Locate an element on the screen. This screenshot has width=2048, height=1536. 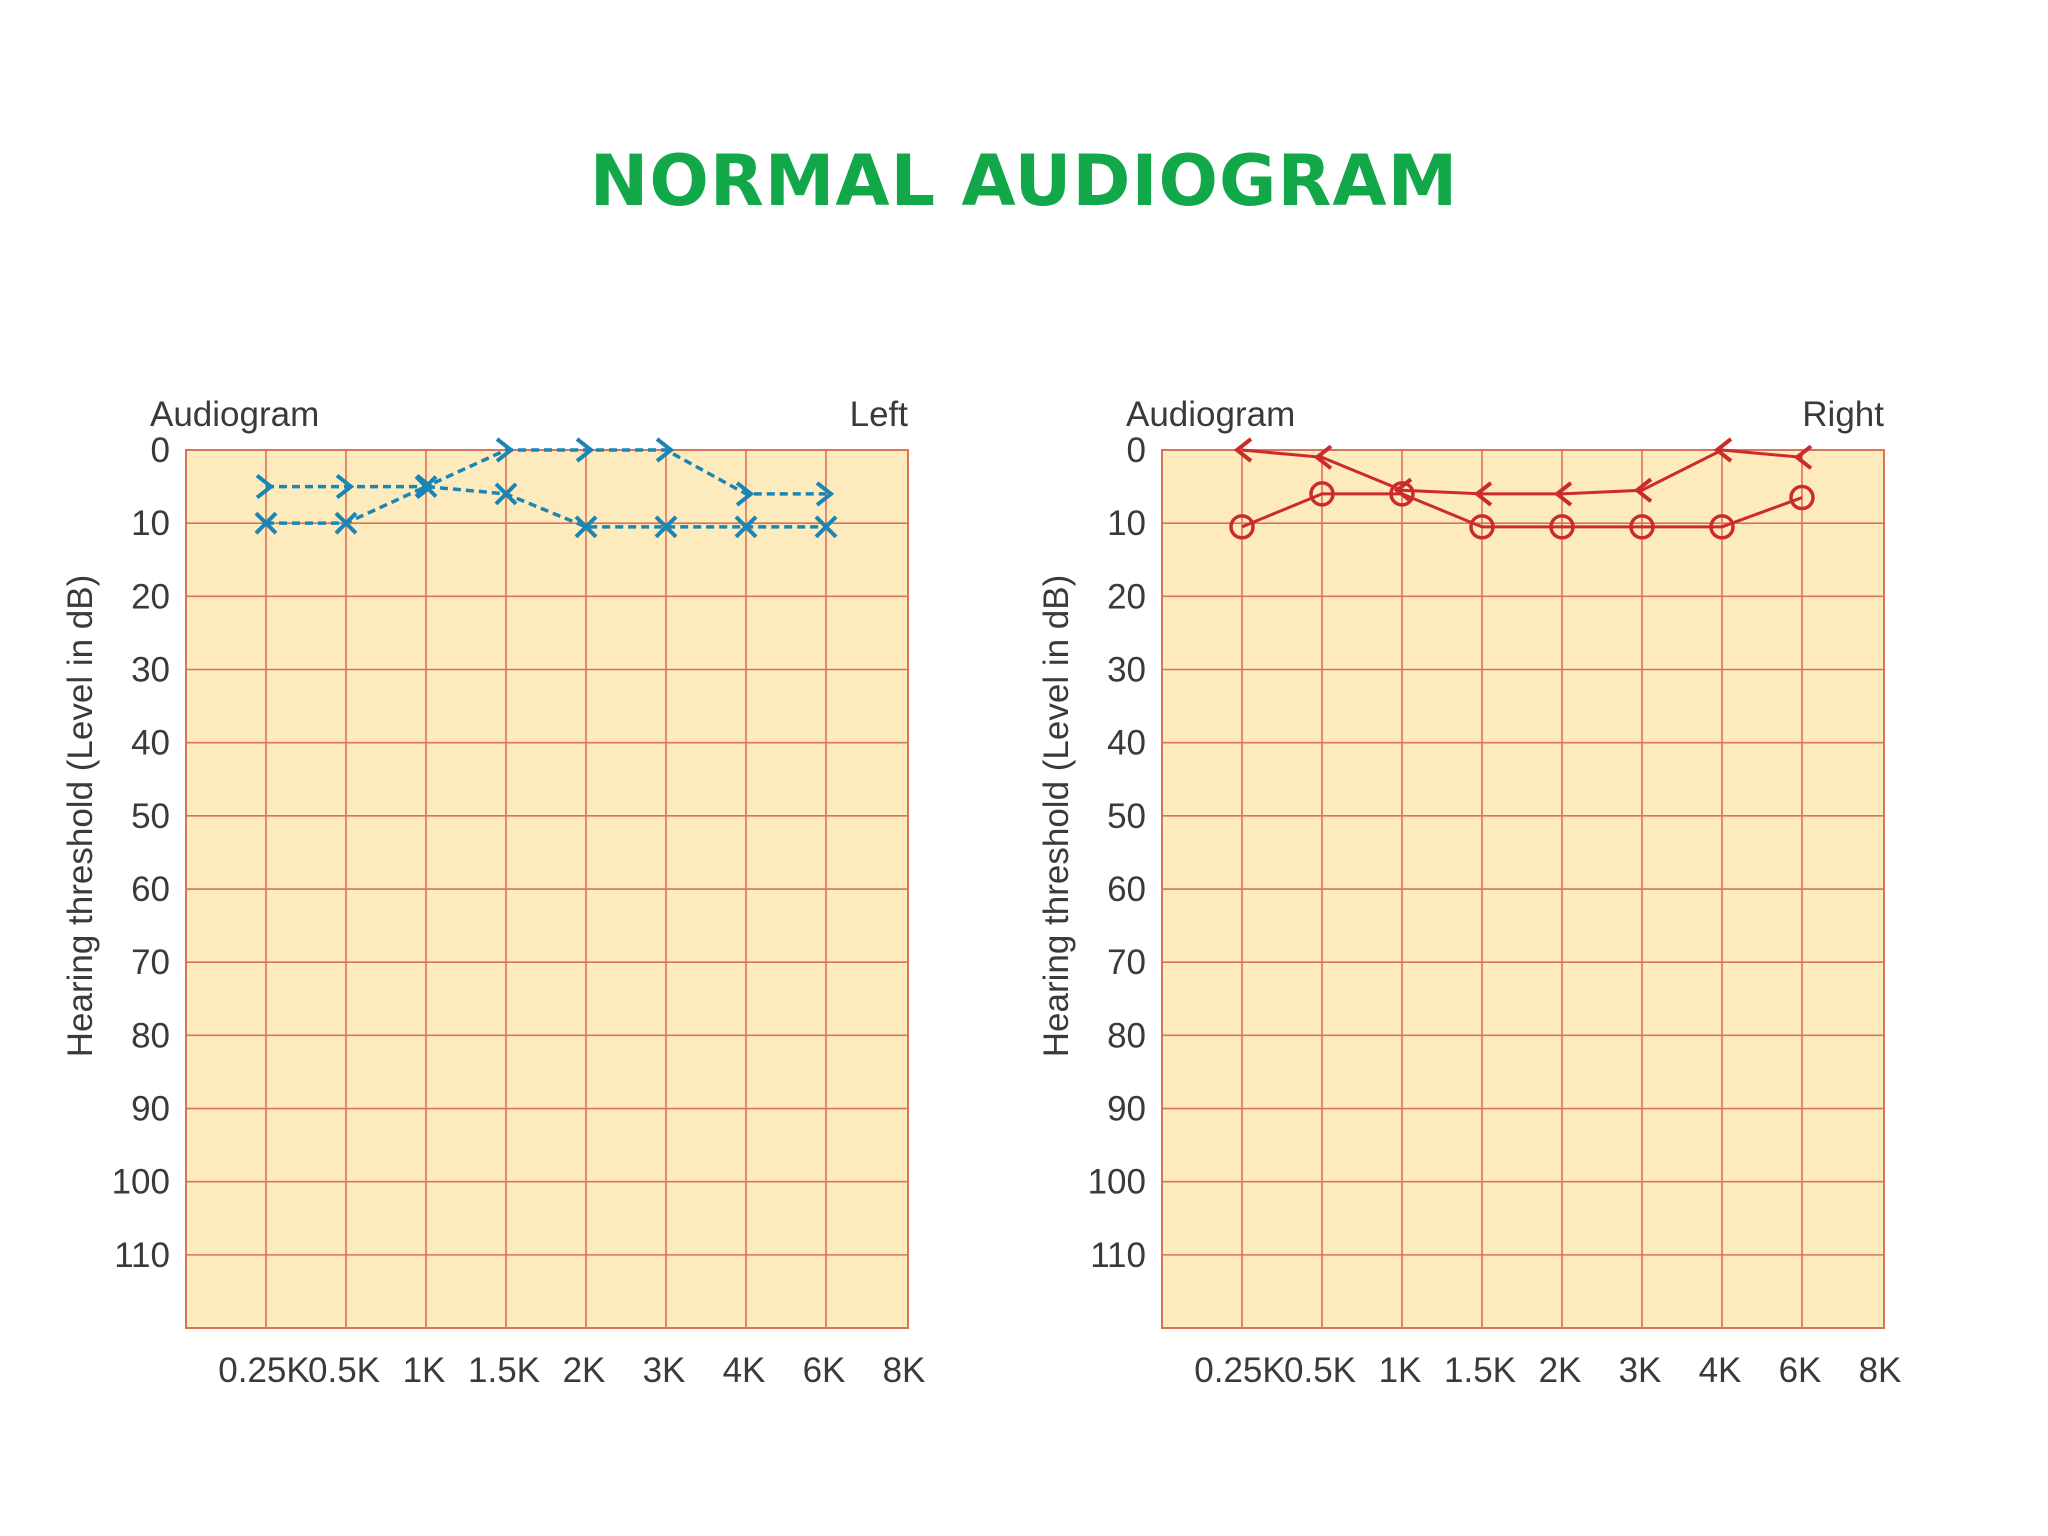
ear-side-label: Left is located at coordinates (879, 414).